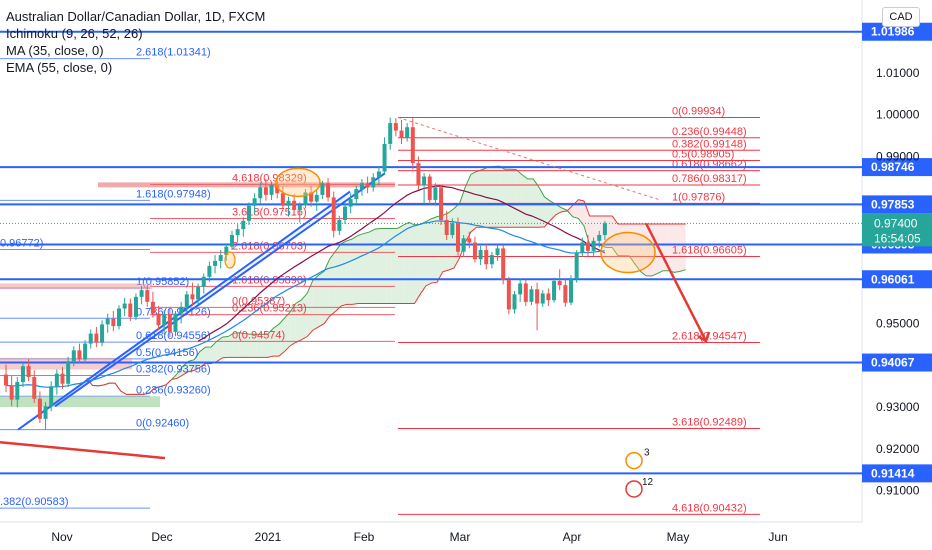 This screenshot has width=932, height=550. I want to click on event-count-1: 3, so click(647, 453).